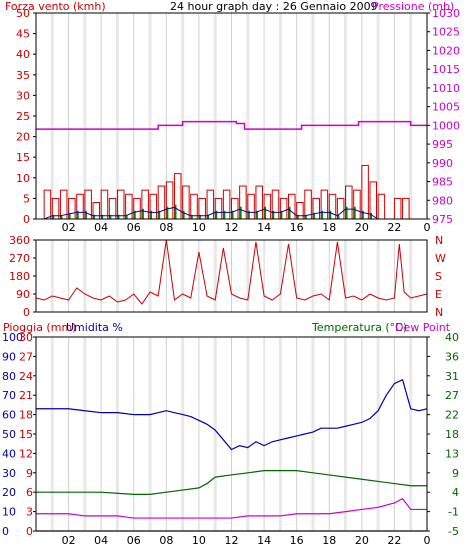 Image resolution: width=467 pixels, height=559 pixels. What do you see at coordinates (23, 294) in the screenshot?
I see `tick-label-left: 90` at bounding box center [23, 294].